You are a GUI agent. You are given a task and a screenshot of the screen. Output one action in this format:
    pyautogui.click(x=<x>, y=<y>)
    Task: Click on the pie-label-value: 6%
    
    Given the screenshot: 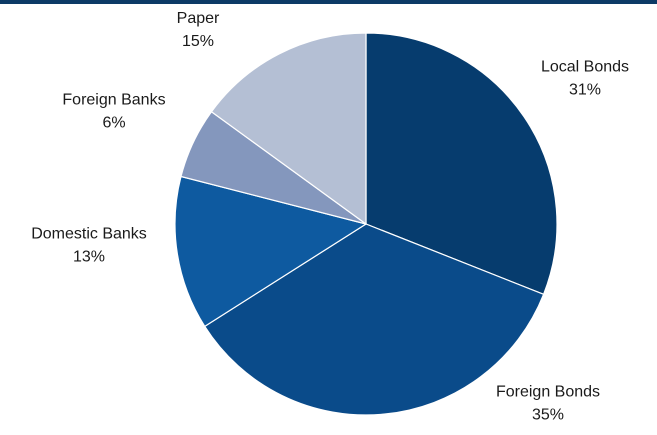 What is the action you would take?
    pyautogui.click(x=113, y=123)
    